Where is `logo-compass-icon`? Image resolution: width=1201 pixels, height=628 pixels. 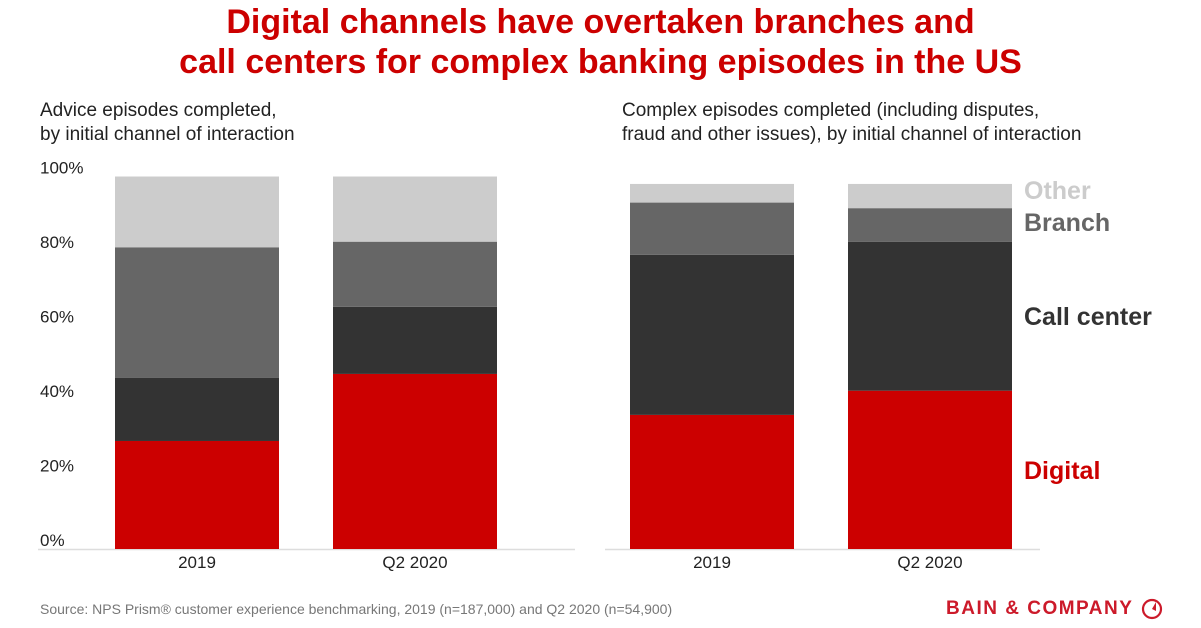
logo-compass-icon is located at coordinates (1152, 609).